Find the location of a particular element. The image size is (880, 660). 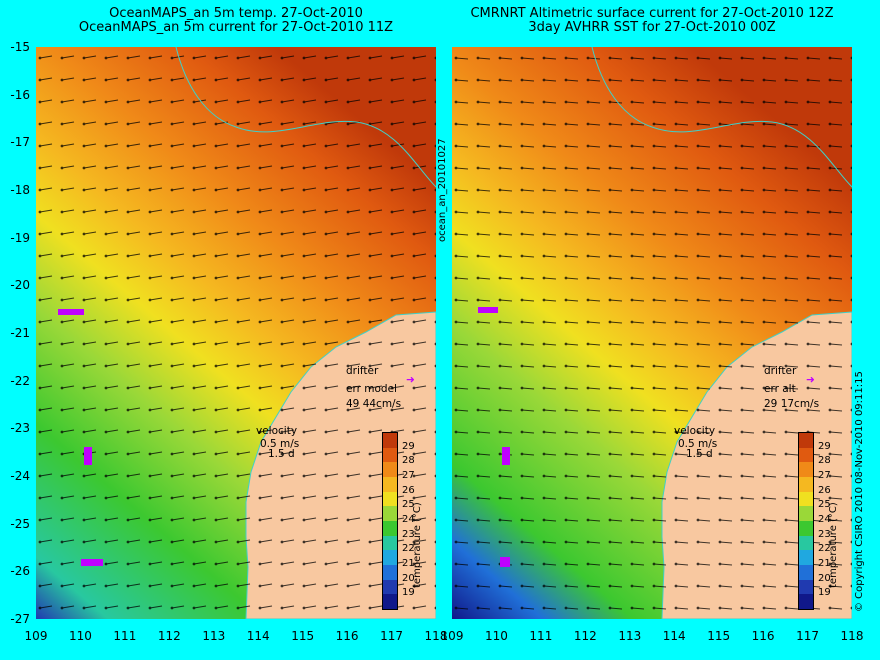

colorbar-tick-label: 21 is located at coordinates (408, 563).